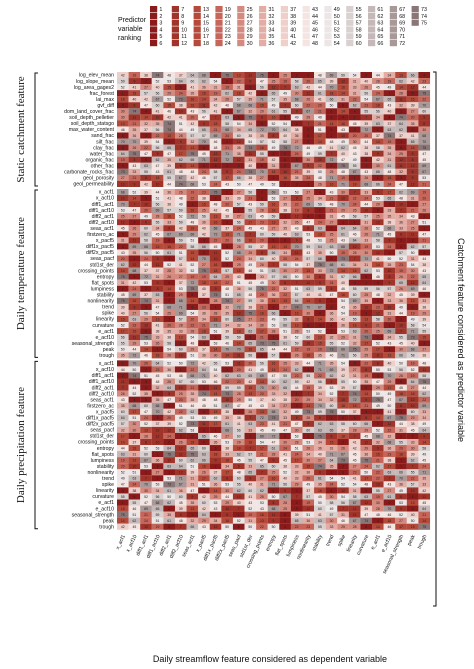  What do you see at coordinates (93, 185) in the screenshot?
I see `row-label: geol_permeability` at bounding box center [93, 185].